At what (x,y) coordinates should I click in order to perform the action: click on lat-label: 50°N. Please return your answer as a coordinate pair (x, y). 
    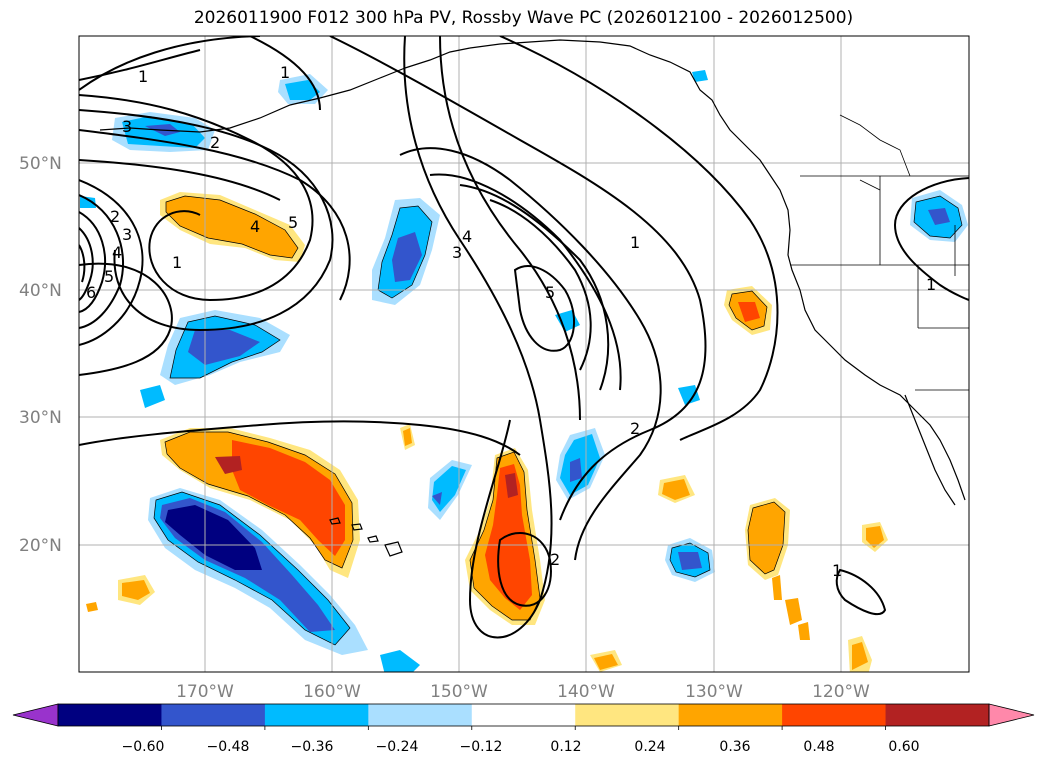
    Looking at the image, I should click on (40, 164).